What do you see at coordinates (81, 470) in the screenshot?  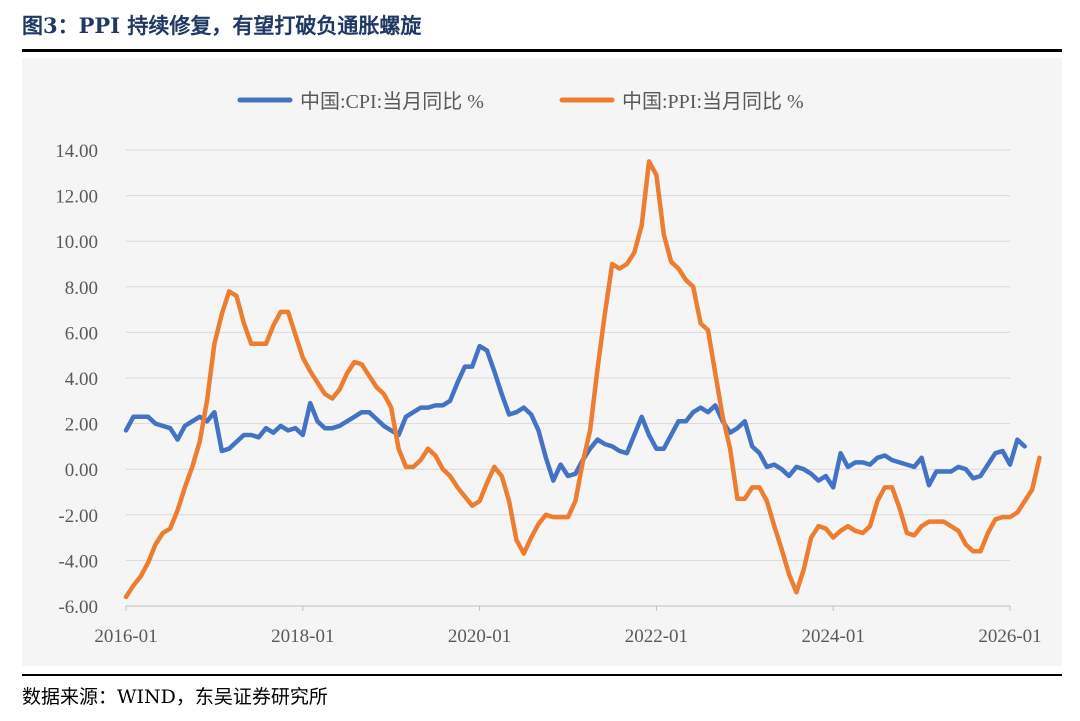 I see `y-tick-label: 0.00` at bounding box center [81, 470].